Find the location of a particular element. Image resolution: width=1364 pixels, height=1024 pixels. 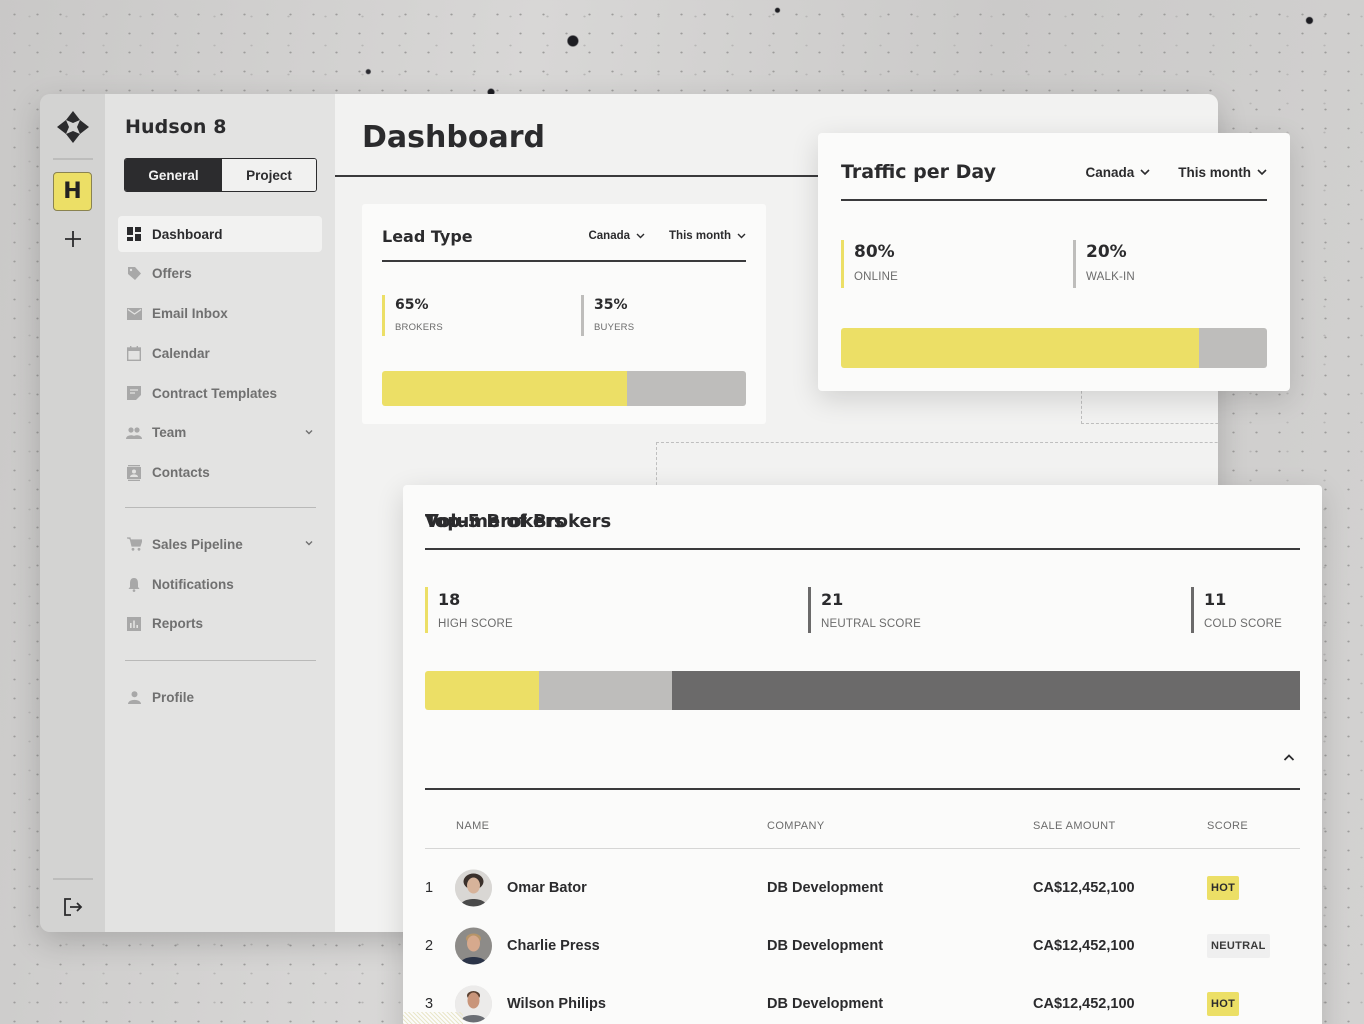

mail-icon is located at coordinates (134, 314).